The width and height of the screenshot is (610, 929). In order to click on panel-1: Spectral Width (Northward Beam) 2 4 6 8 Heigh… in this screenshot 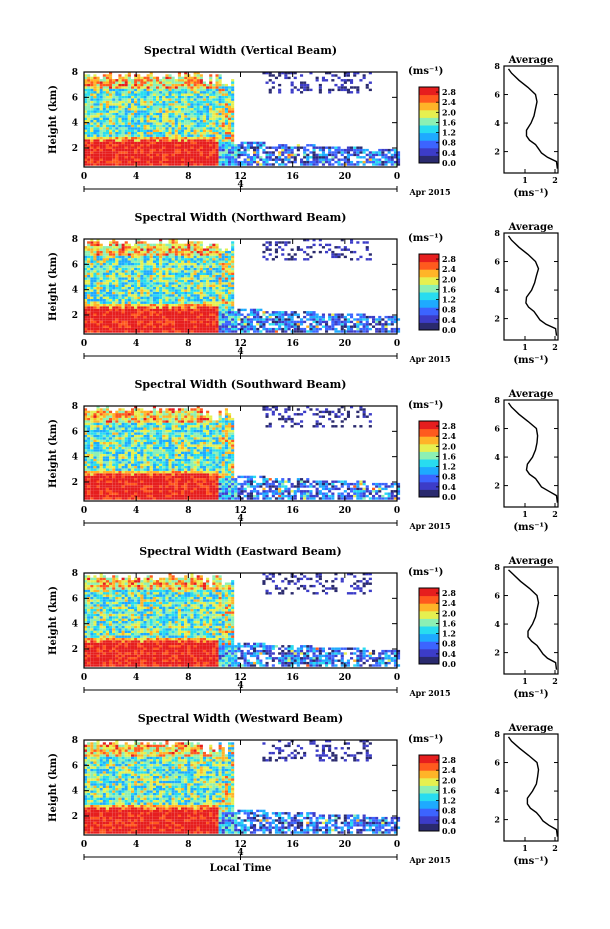, I will do `click(303, 288)`.